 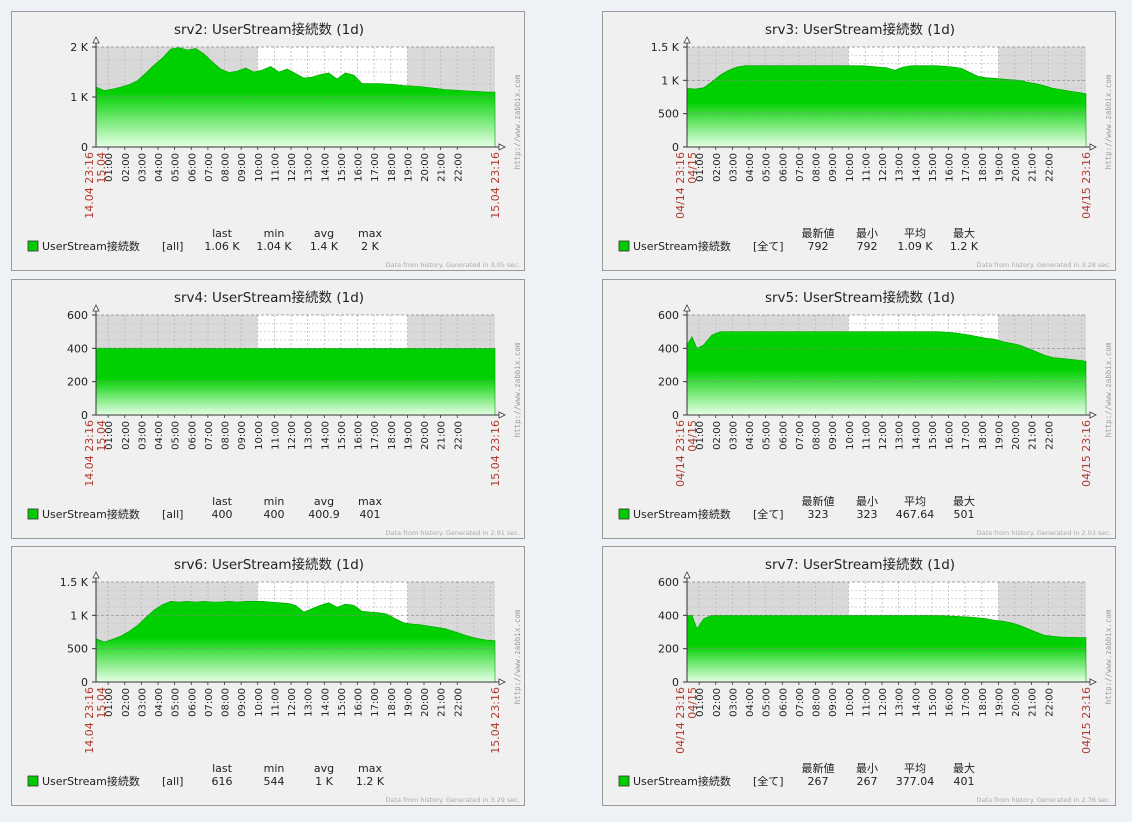 I want to click on x-tick-label: 17:00, so click(x=375, y=702).